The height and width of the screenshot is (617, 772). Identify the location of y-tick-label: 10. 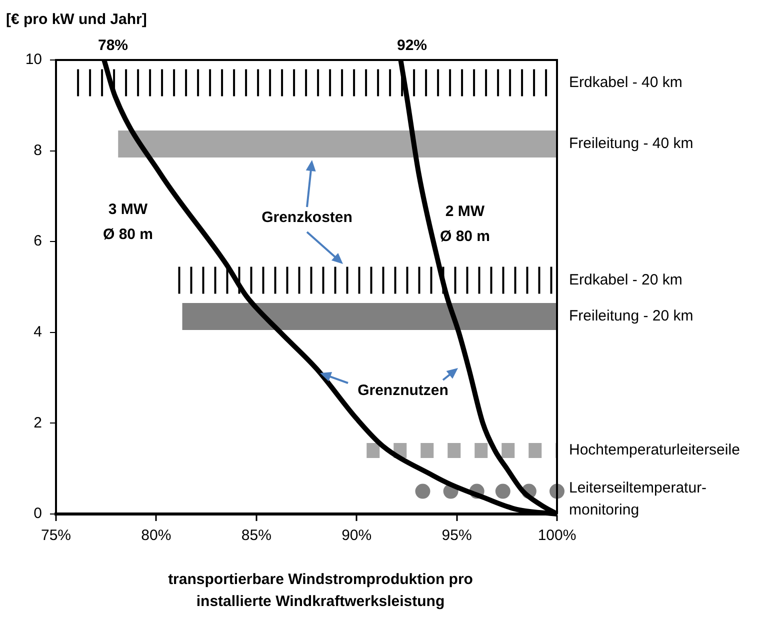
(33, 59).